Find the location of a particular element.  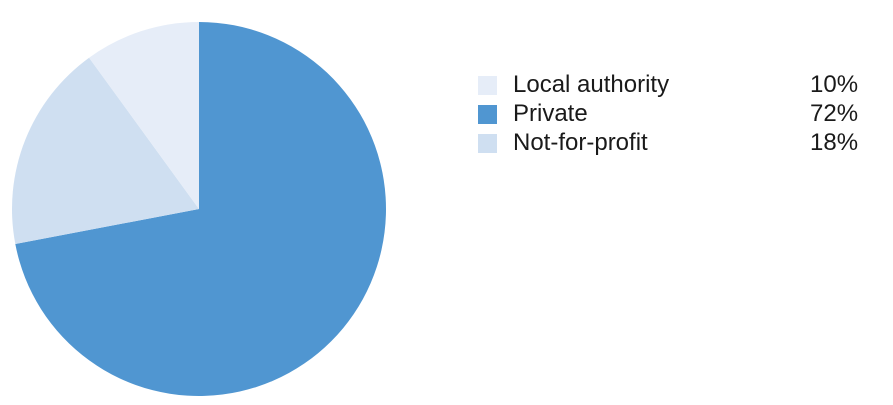

legend-label: Local authority is located at coordinates (591, 85).